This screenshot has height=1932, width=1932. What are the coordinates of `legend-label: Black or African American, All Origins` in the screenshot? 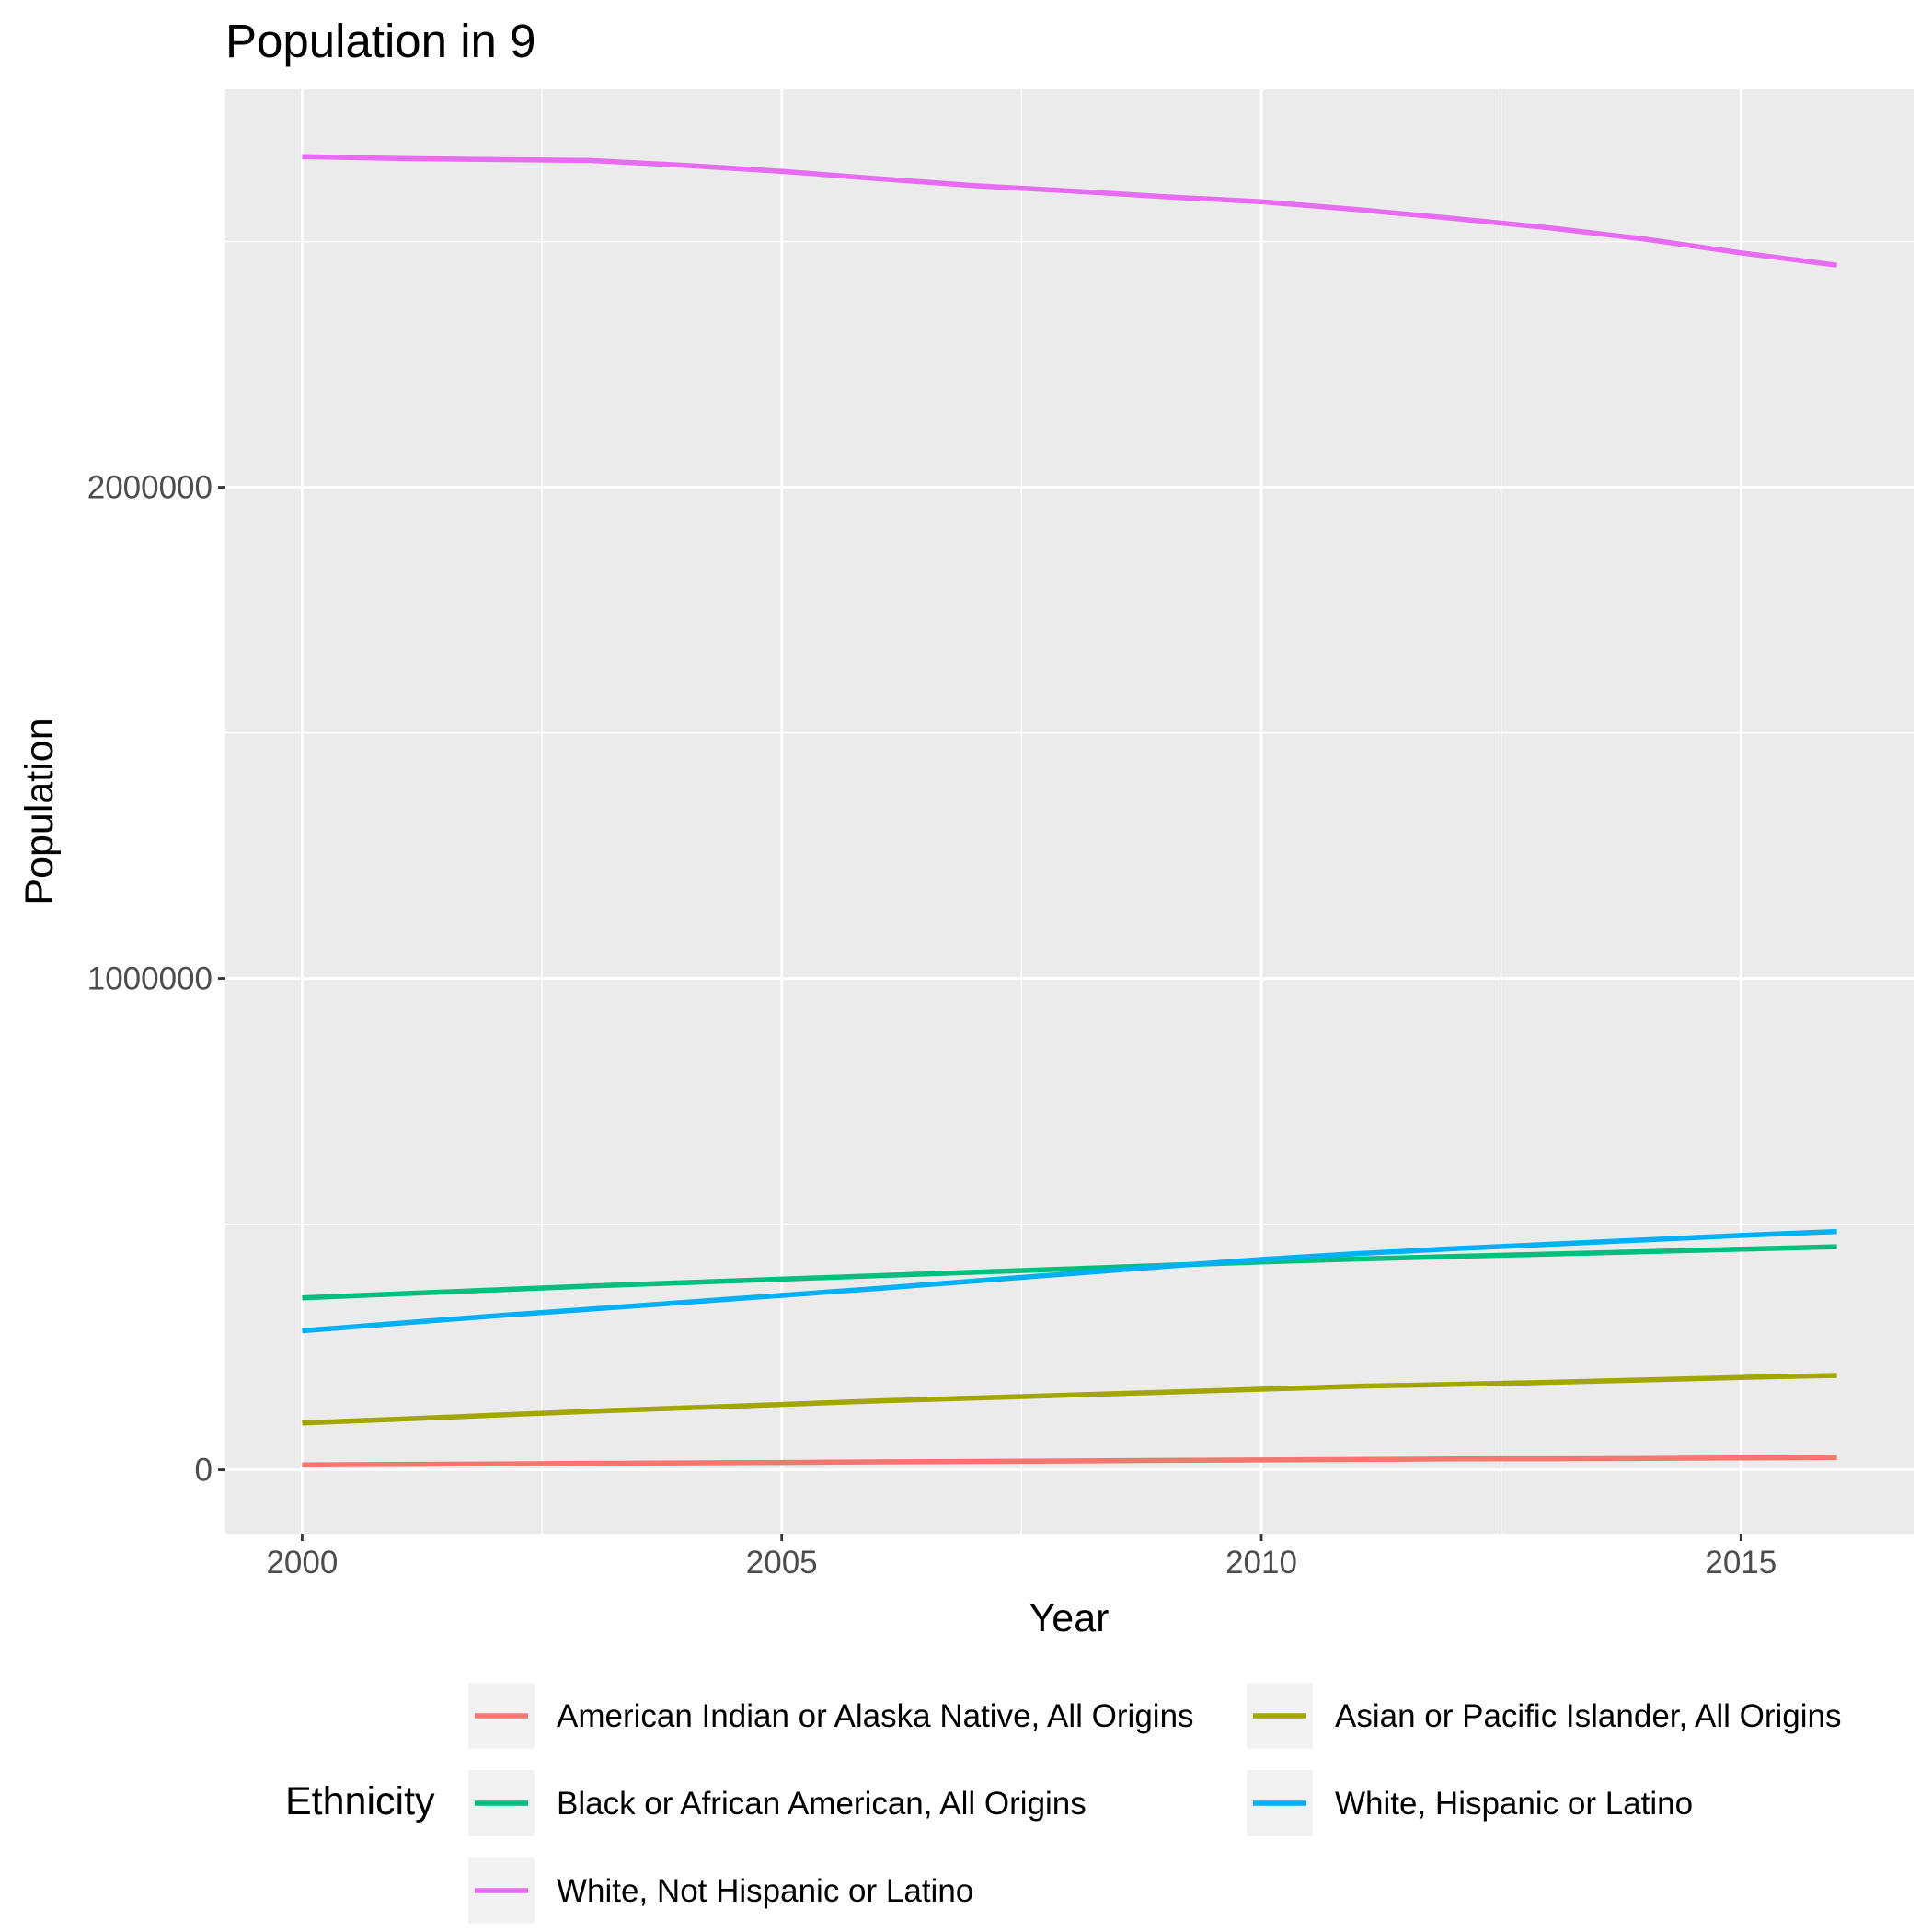 It's located at (822, 1804).